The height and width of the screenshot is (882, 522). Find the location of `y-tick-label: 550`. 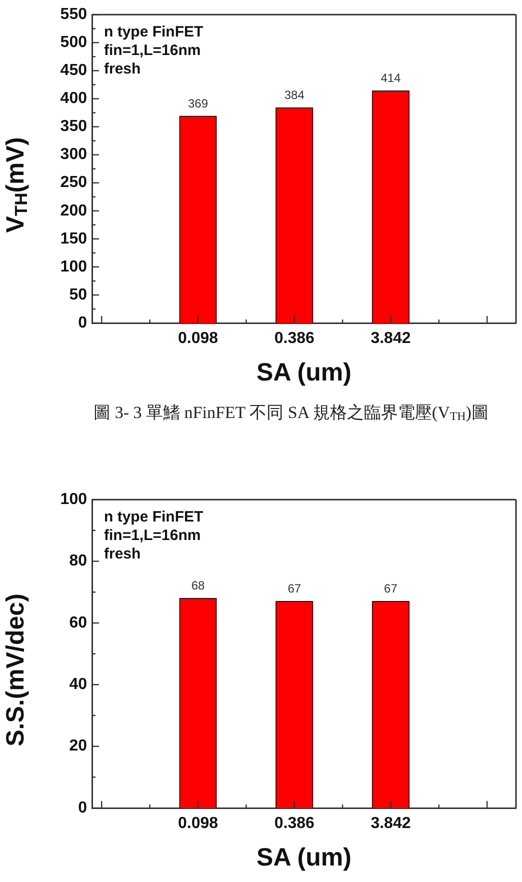

y-tick-label: 550 is located at coordinates (74, 15).